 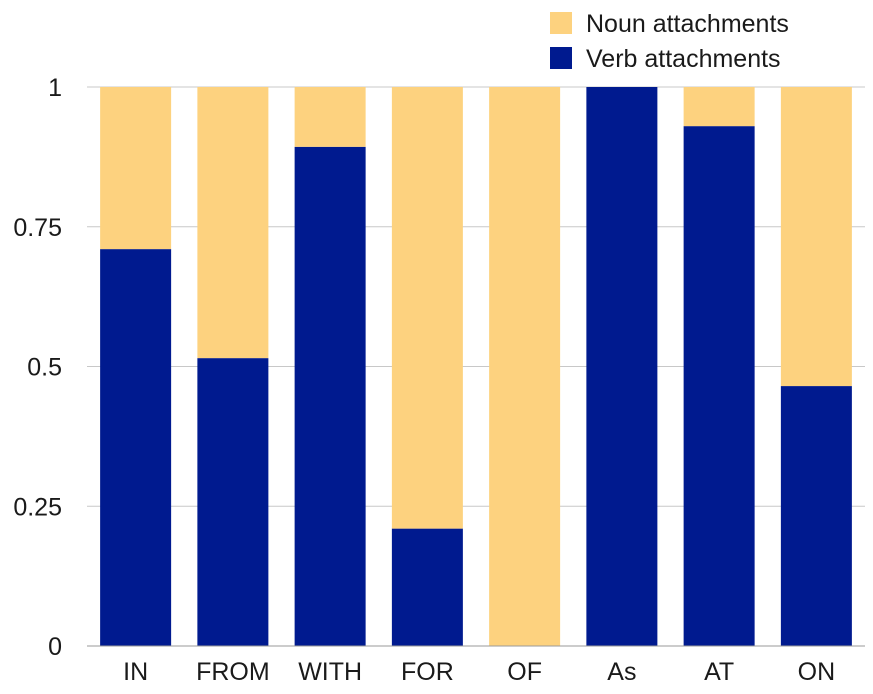 What do you see at coordinates (816, 237) in the screenshot?
I see `bar-noun-attachments-on` at bounding box center [816, 237].